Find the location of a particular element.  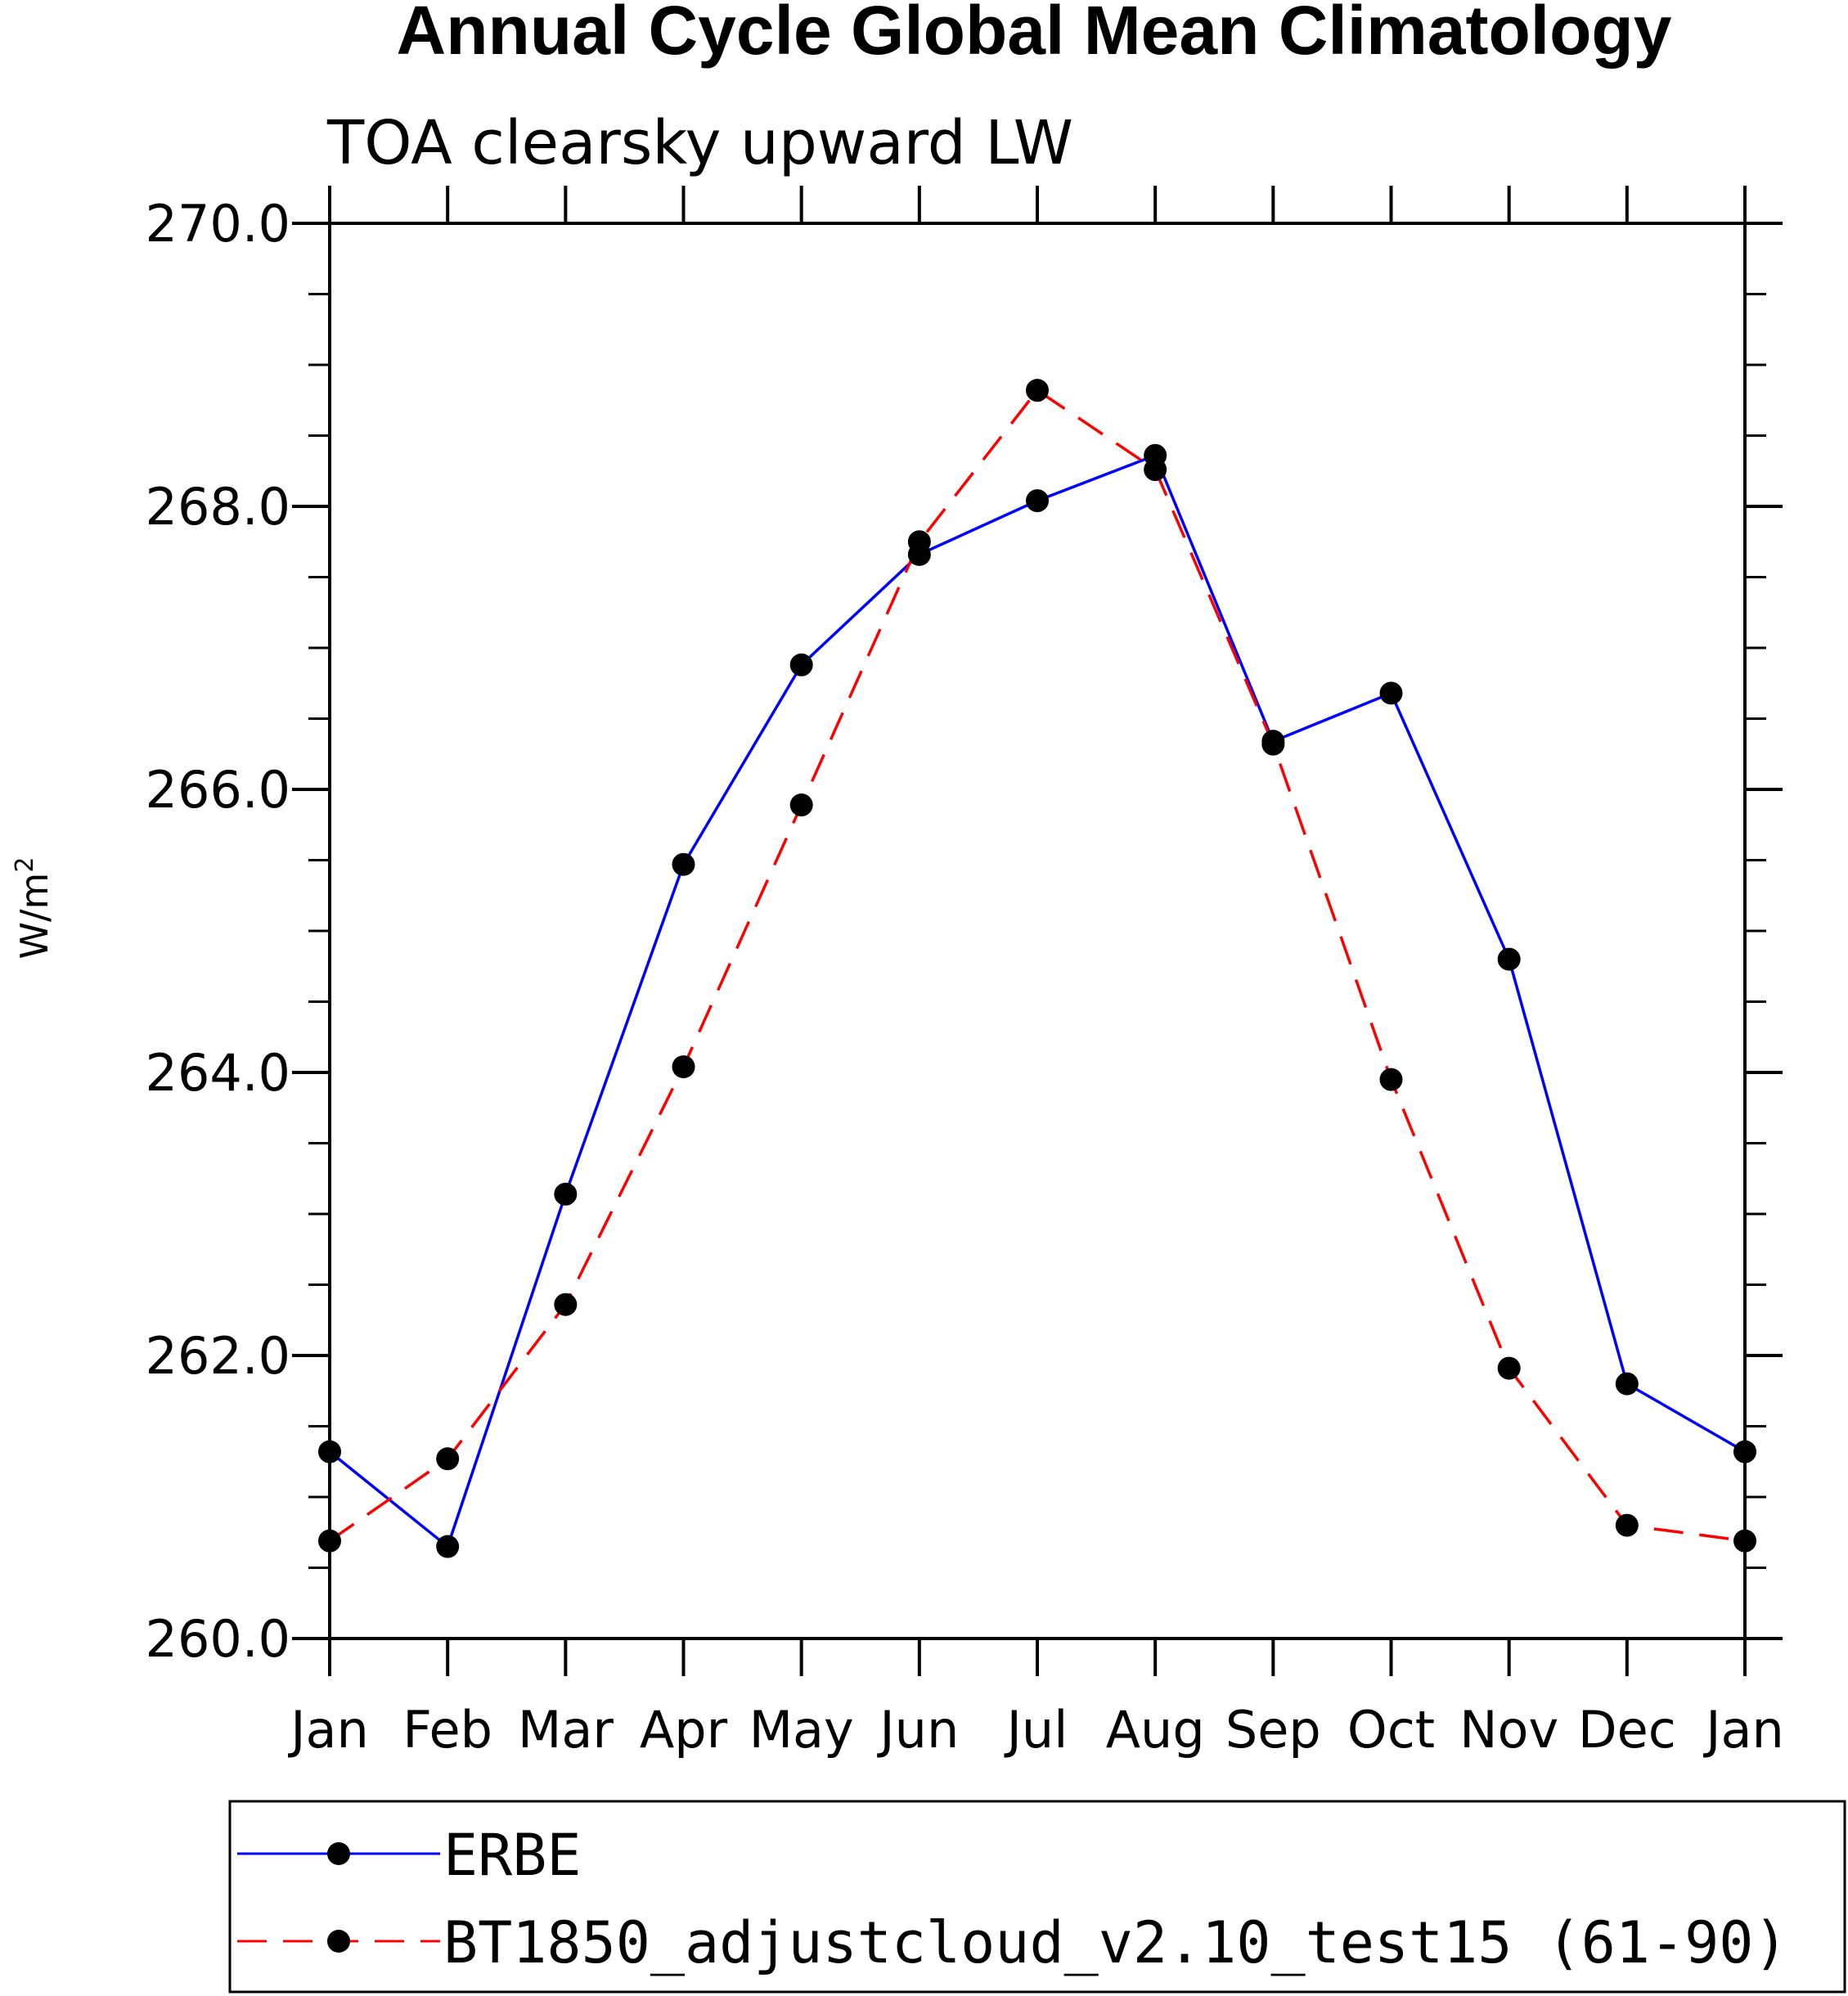

y-axis-label-superscript: 2 is located at coordinates (25, 865).